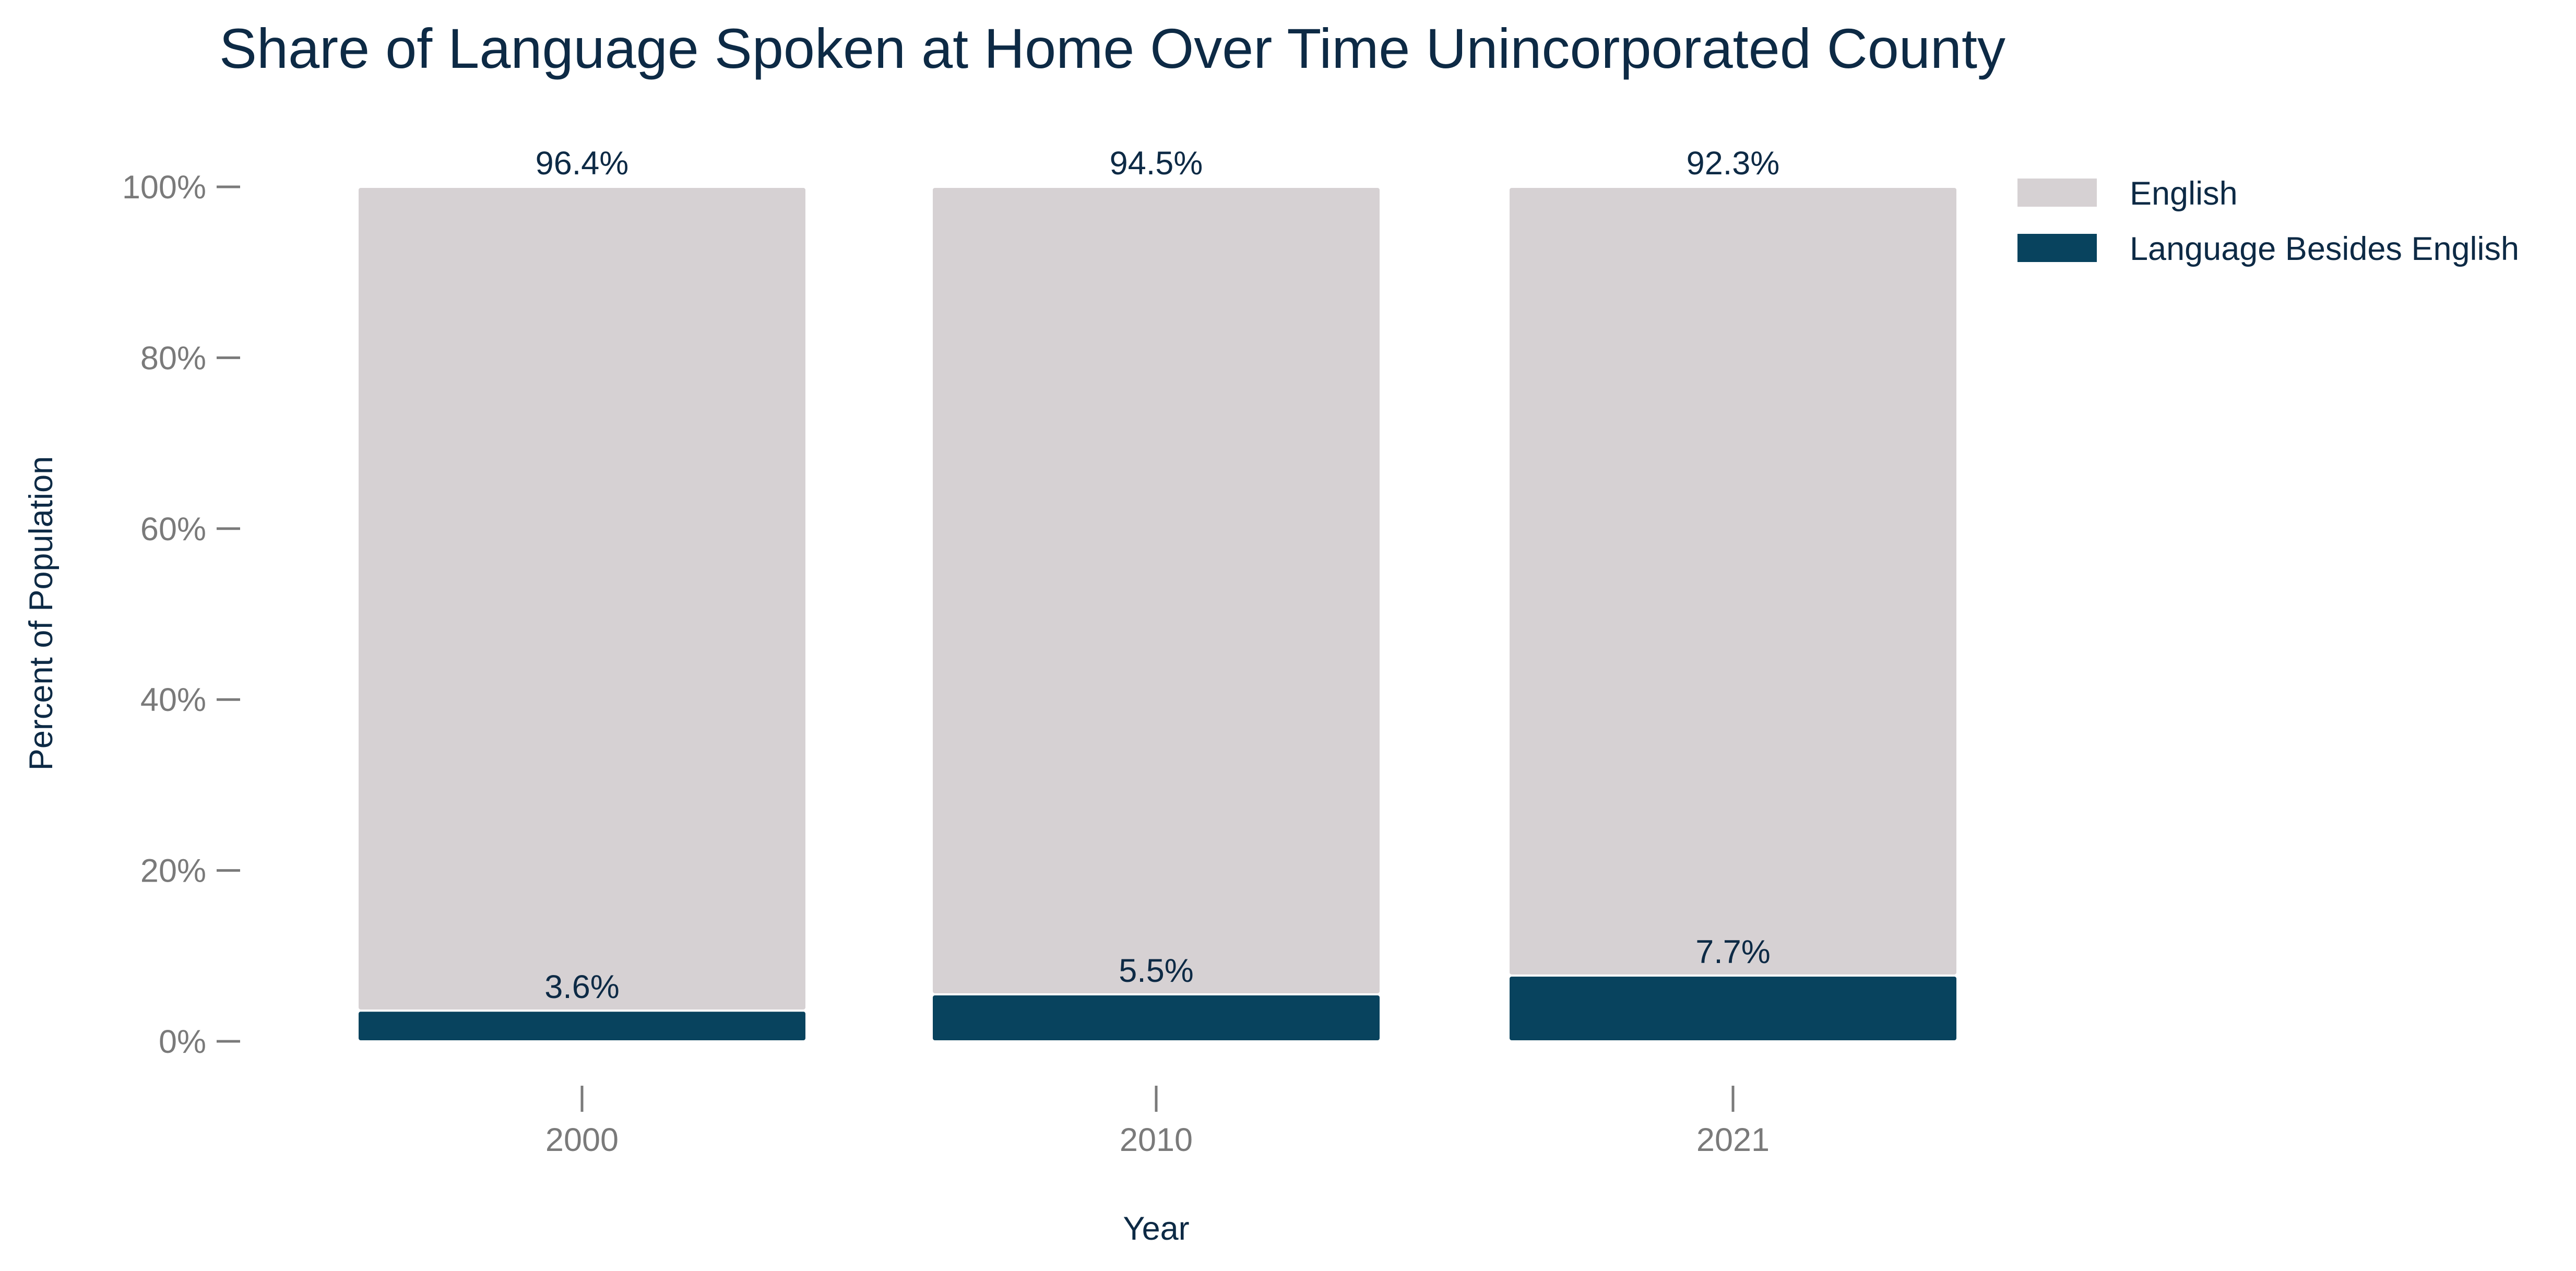  Describe the element at coordinates (173, 358) in the screenshot. I see `y-tick-label: 80%` at that location.